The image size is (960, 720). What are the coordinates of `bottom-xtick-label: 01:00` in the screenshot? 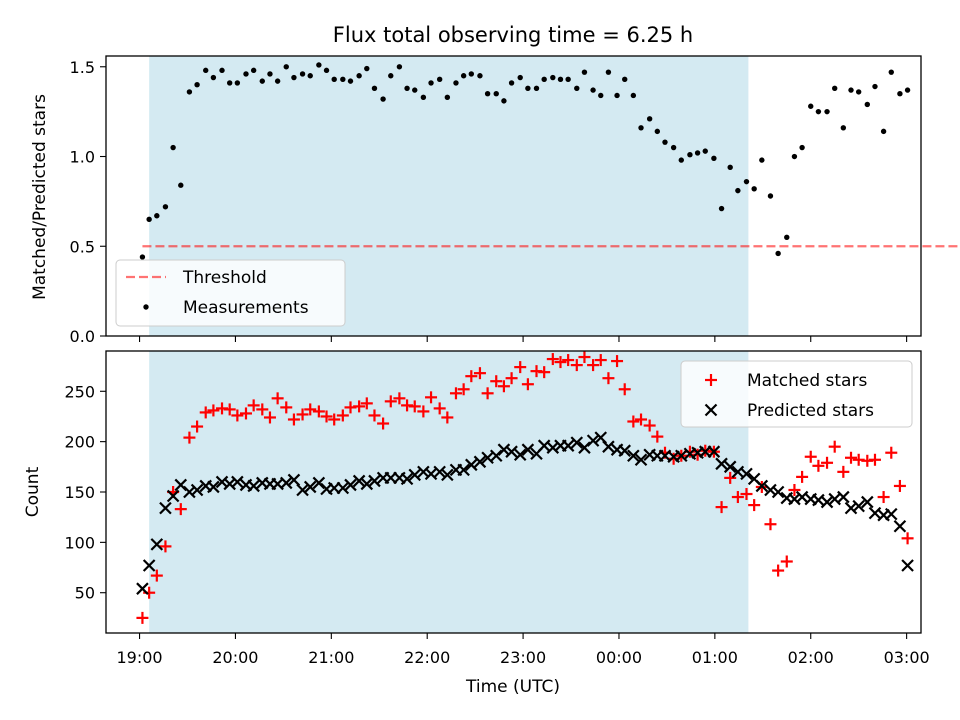 It's located at (715, 657).